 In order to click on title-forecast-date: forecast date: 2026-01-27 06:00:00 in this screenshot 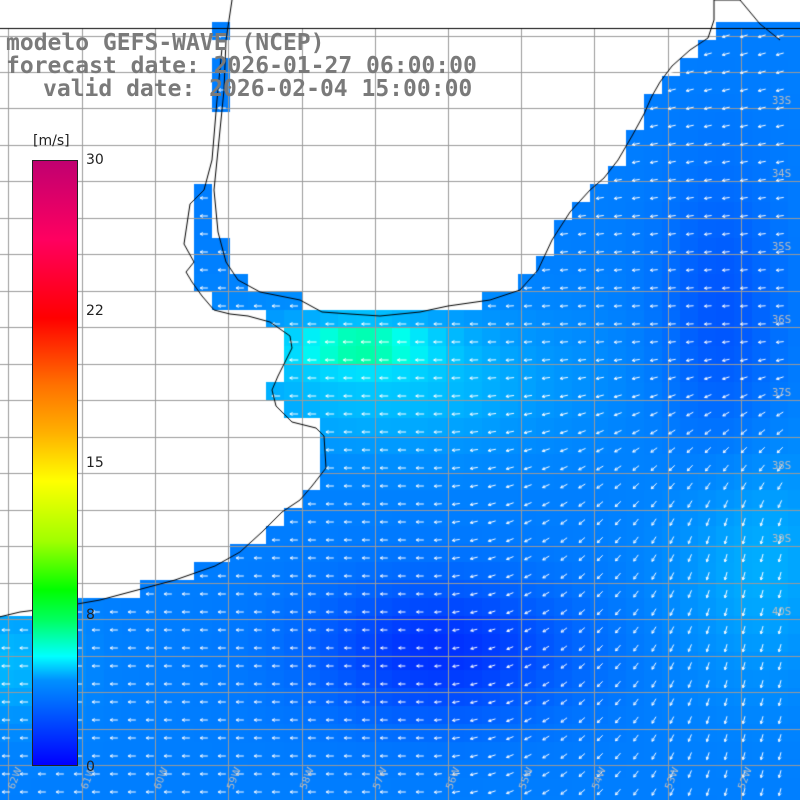, I will do `click(241, 66)`.